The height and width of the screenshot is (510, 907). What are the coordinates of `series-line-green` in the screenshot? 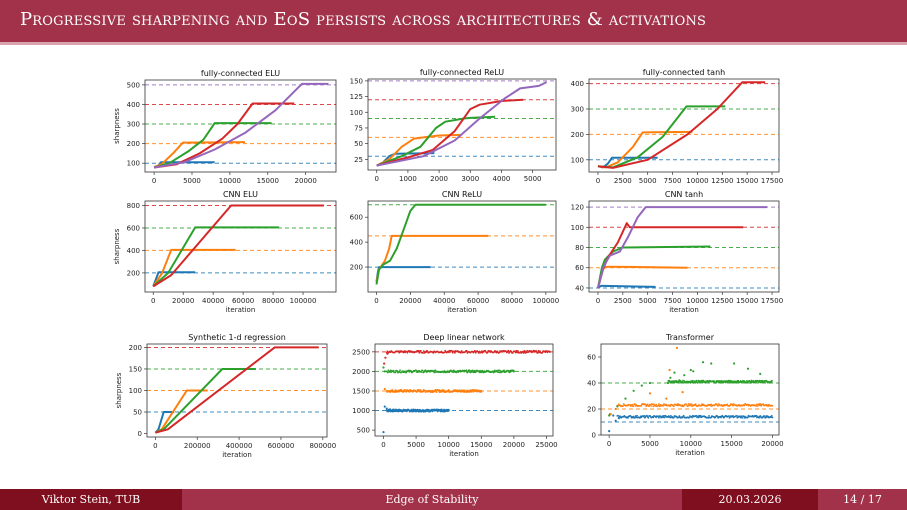 It's located at (212, 145).